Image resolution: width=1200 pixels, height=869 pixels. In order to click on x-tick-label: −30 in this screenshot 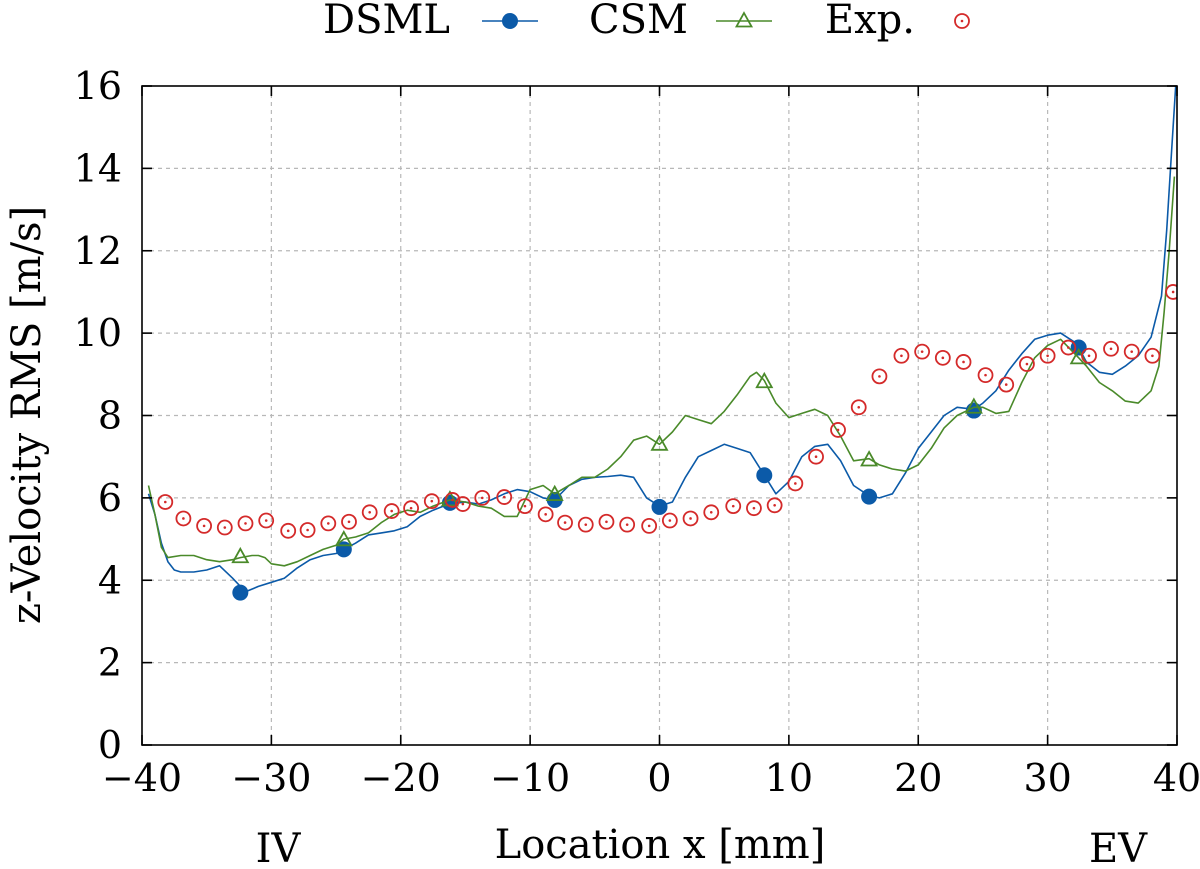, I will do `click(271, 778)`.